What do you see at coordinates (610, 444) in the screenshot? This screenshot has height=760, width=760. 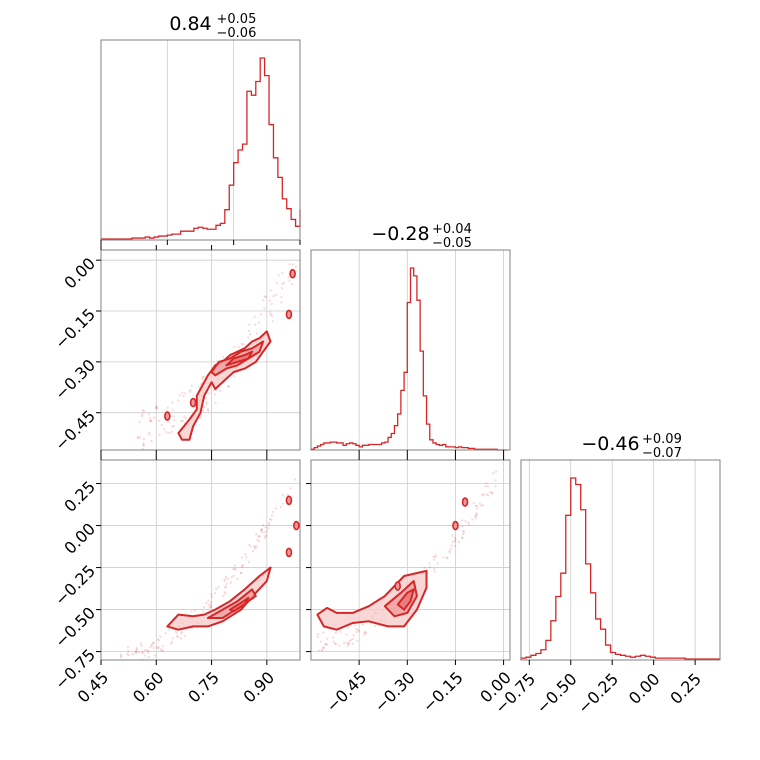 I see `title-median: −0.46` at bounding box center [610, 444].